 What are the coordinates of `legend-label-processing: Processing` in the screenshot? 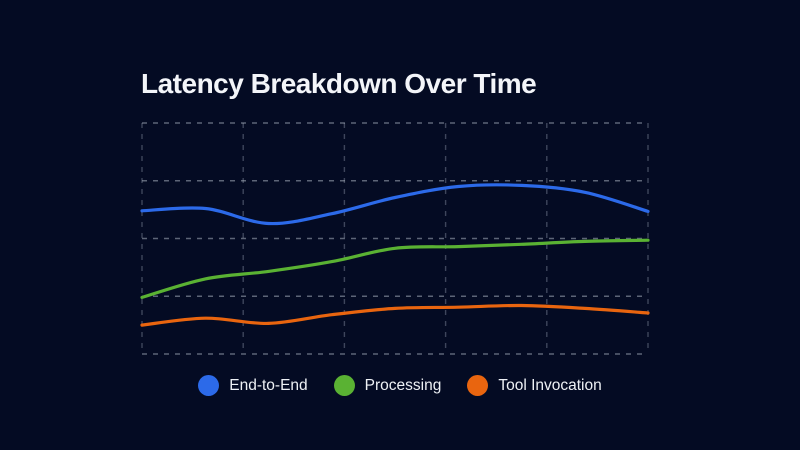 It's located at (403, 385).